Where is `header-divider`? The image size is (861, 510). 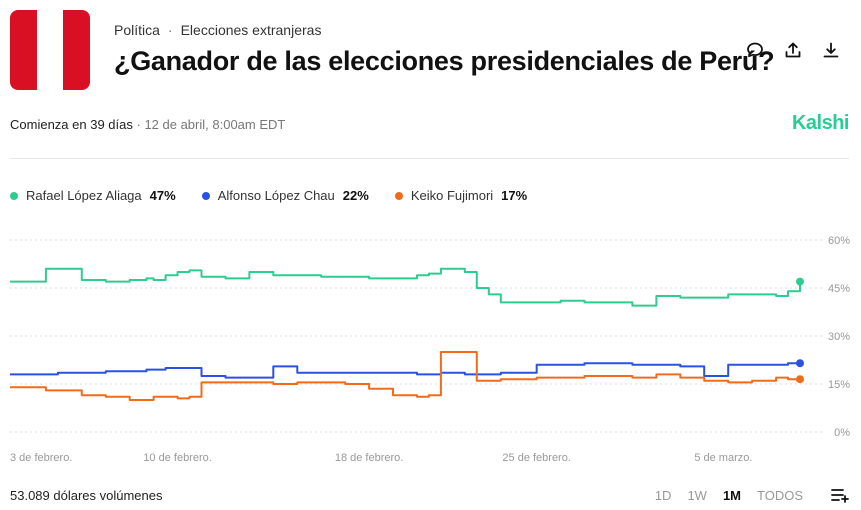
header-divider is located at coordinates (429, 158).